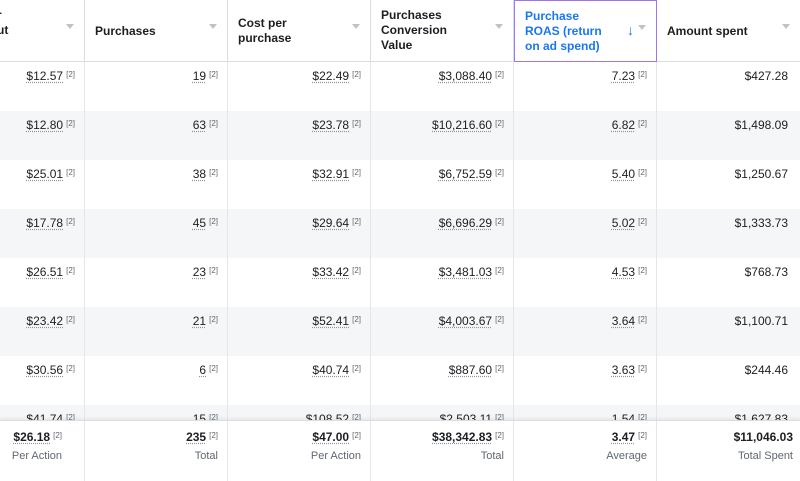  I want to click on cell-value: 63 [2], so click(205, 125).